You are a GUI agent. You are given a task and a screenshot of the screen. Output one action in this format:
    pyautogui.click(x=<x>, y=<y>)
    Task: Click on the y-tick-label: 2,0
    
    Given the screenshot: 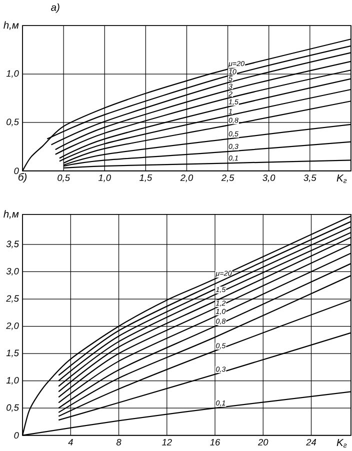 What is the action you would take?
    pyautogui.click(x=13, y=326)
    